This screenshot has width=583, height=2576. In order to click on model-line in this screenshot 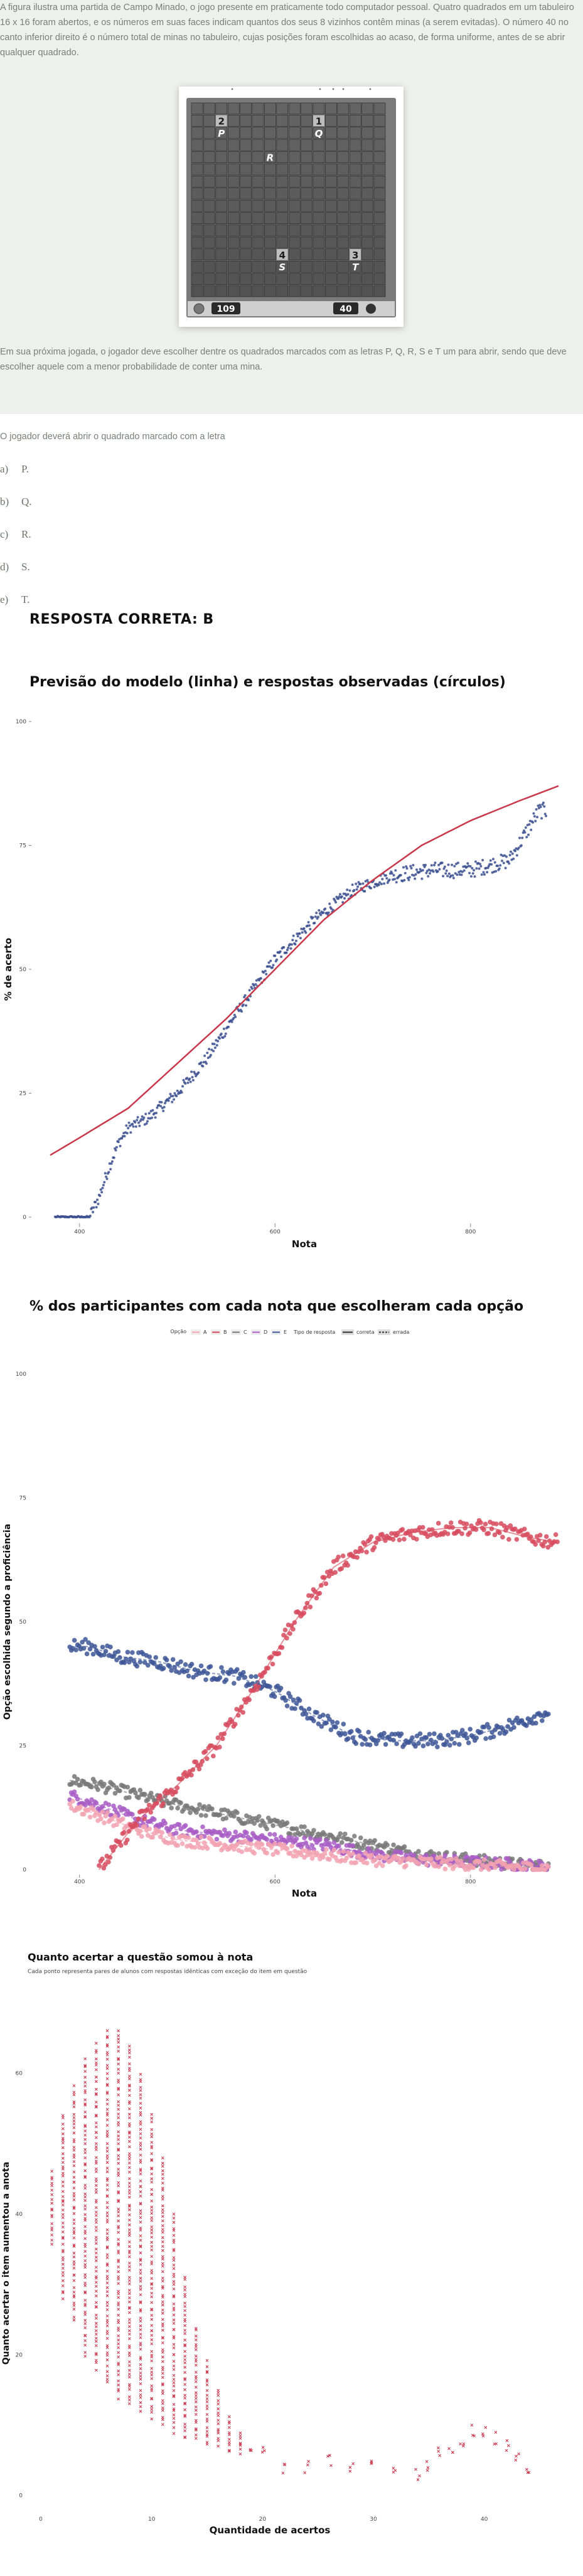, I will do `click(304, 971)`.